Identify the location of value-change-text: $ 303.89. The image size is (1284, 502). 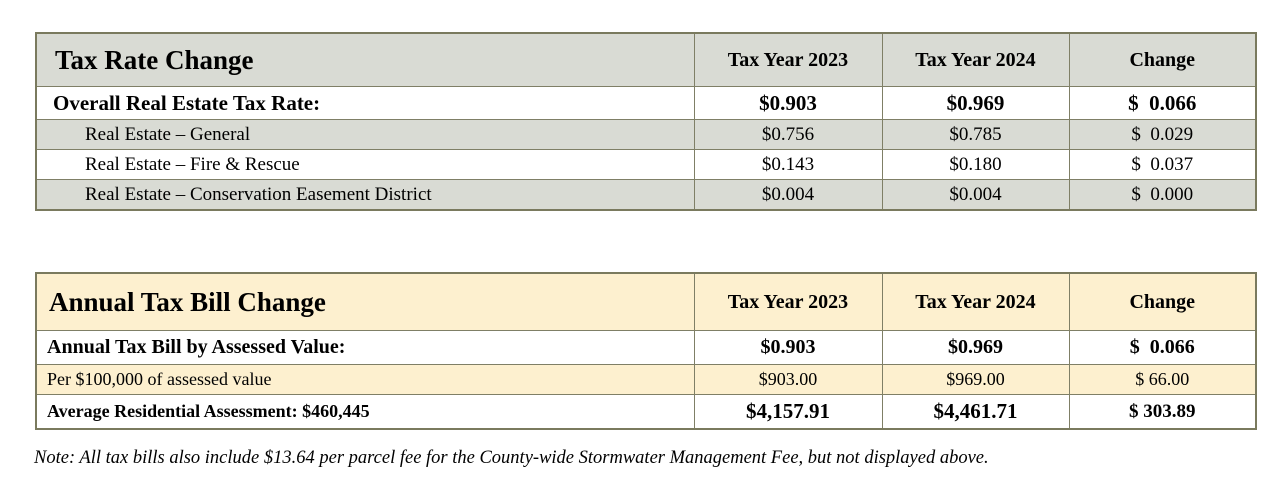
(1162, 411).